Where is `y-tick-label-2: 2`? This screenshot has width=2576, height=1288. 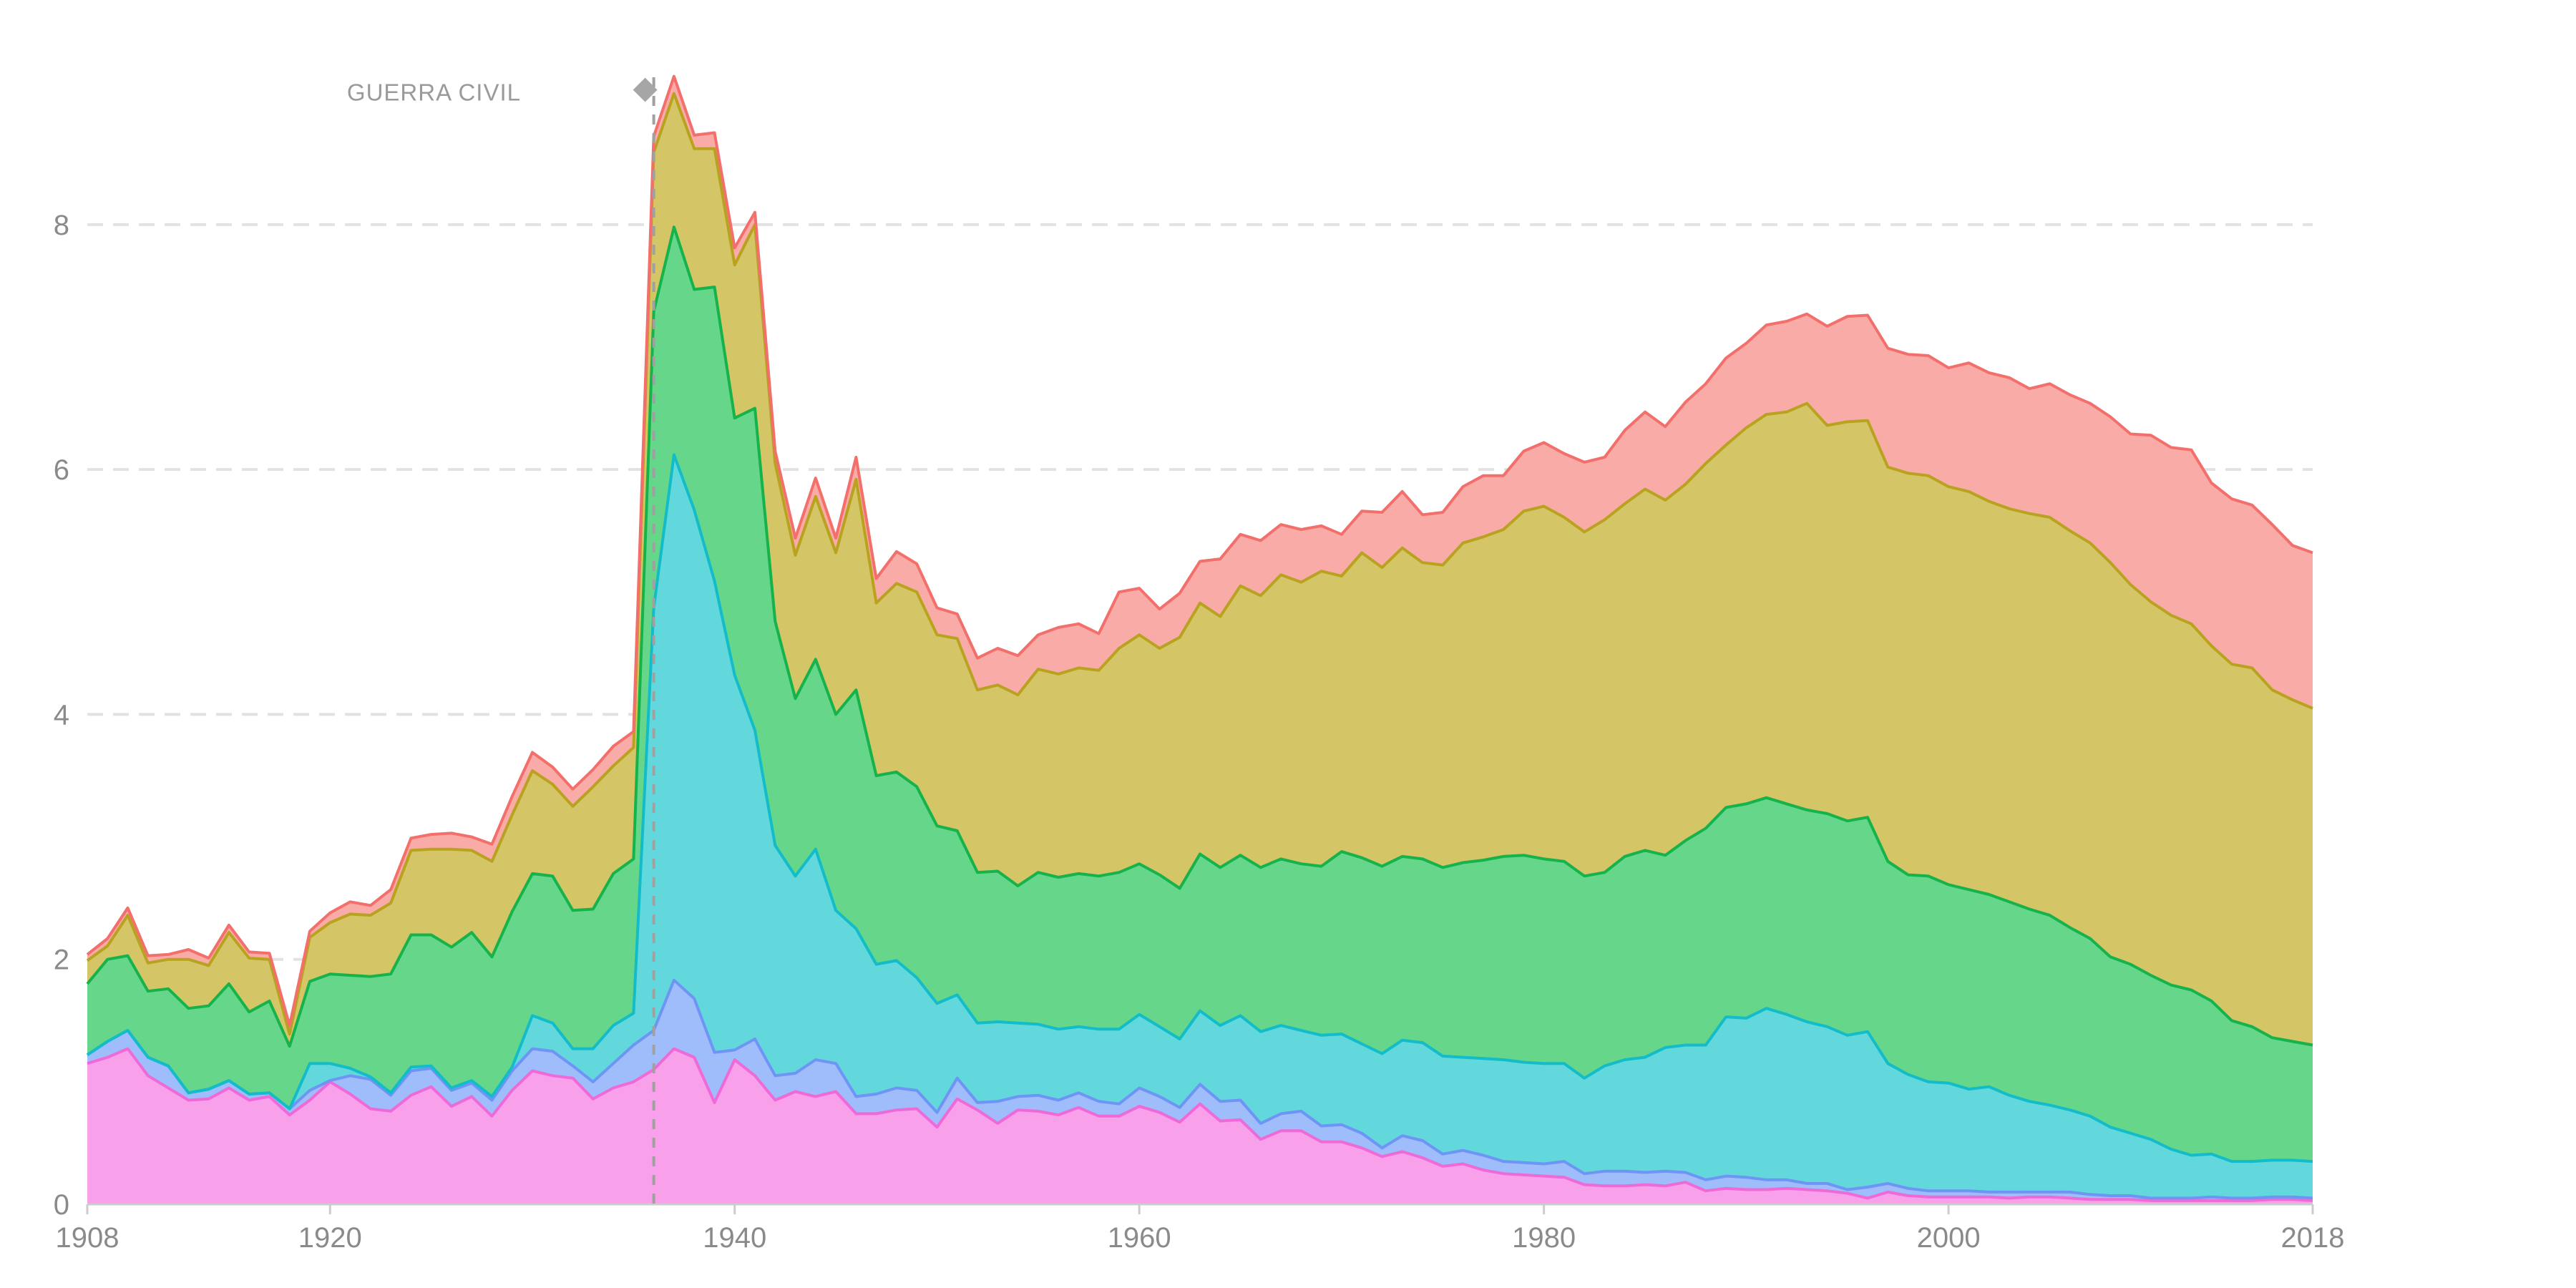
y-tick-label-2: 2 is located at coordinates (61, 960).